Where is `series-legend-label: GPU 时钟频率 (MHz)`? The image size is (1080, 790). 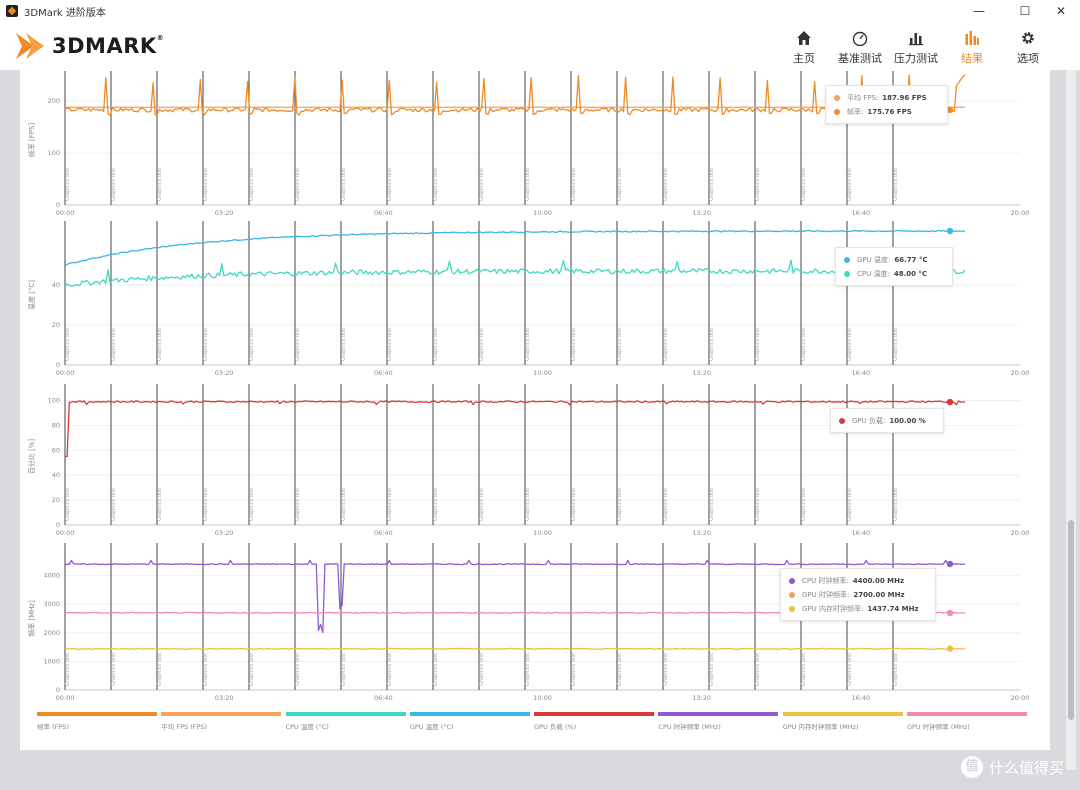
series-legend-label: GPU 时钟频率 (MHz) is located at coordinates (938, 727).